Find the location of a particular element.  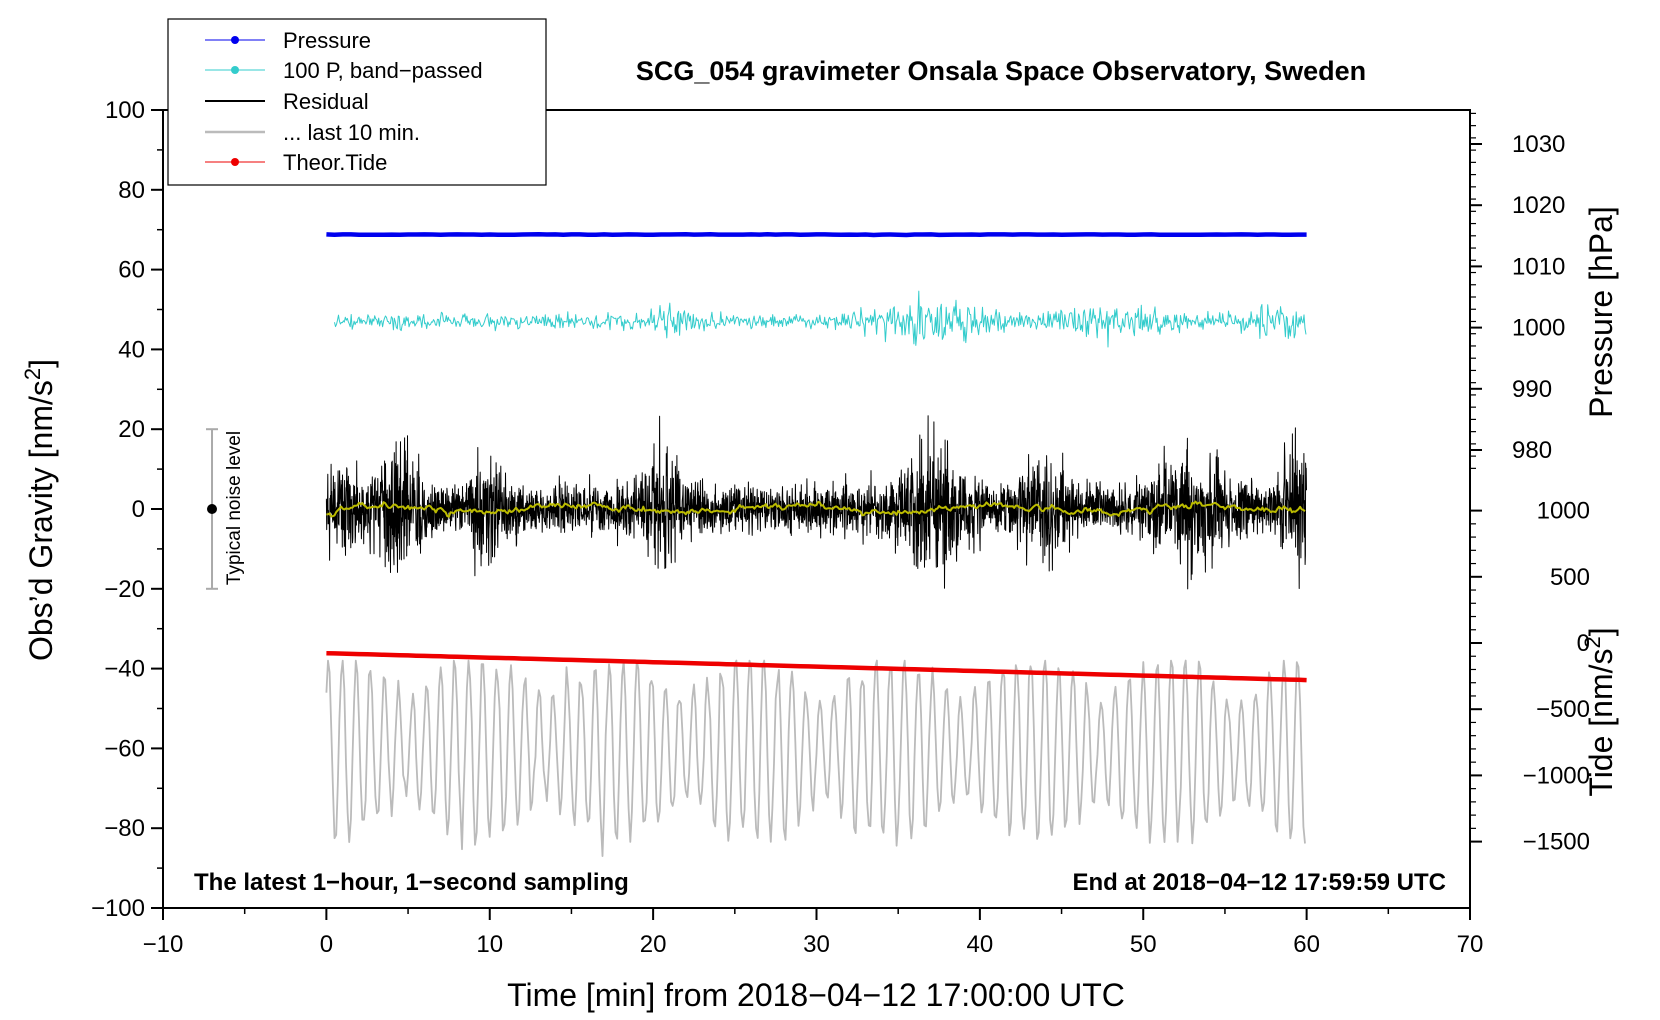

bandpassed-line is located at coordinates (820, 319).